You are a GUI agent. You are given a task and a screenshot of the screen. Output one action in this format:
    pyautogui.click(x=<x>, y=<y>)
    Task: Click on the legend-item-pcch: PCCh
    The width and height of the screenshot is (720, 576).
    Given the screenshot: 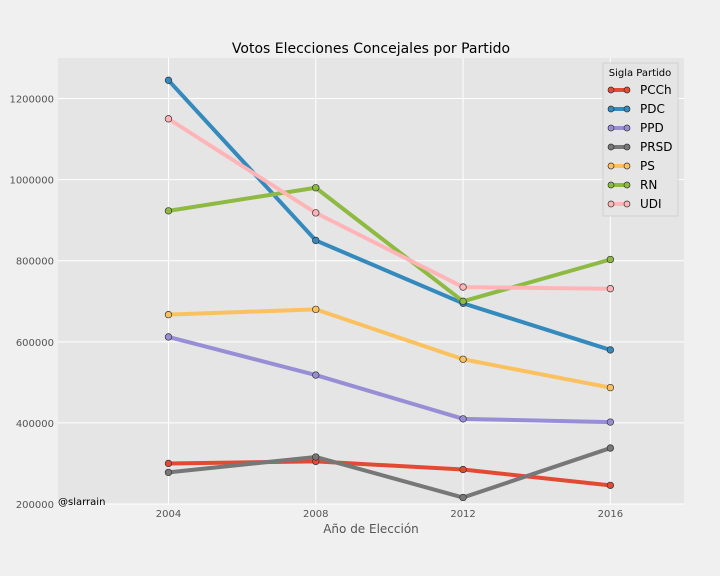 What is the action you would take?
    pyautogui.click(x=639, y=90)
    